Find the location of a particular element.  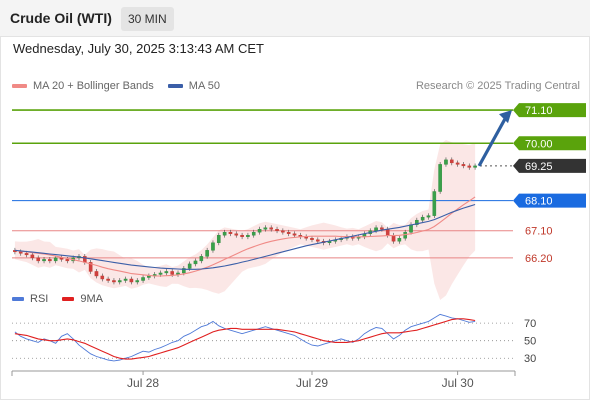

rsi-legend: RSI 9MA is located at coordinates (64, 299).